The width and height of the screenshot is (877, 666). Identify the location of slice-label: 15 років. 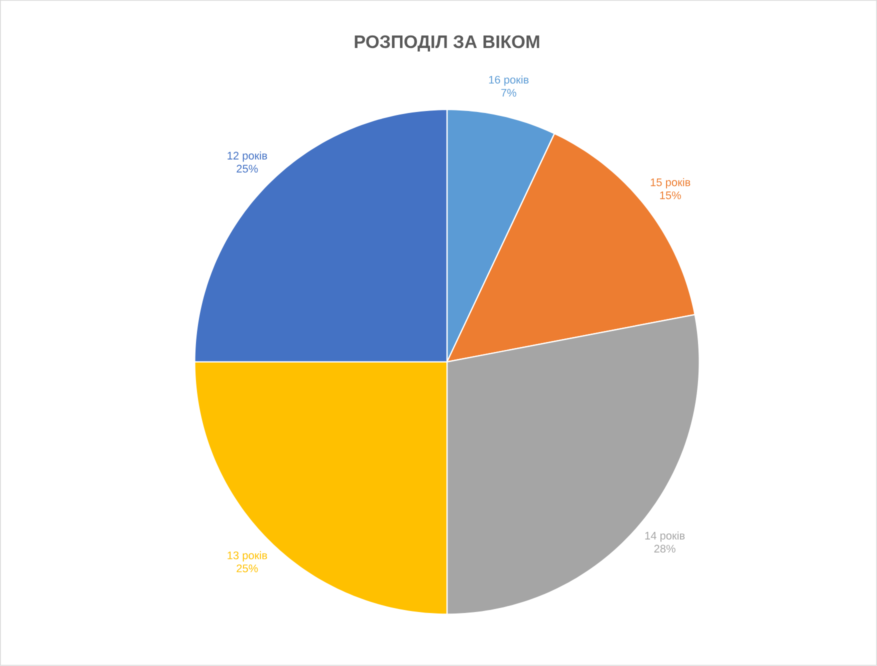
(670, 183).